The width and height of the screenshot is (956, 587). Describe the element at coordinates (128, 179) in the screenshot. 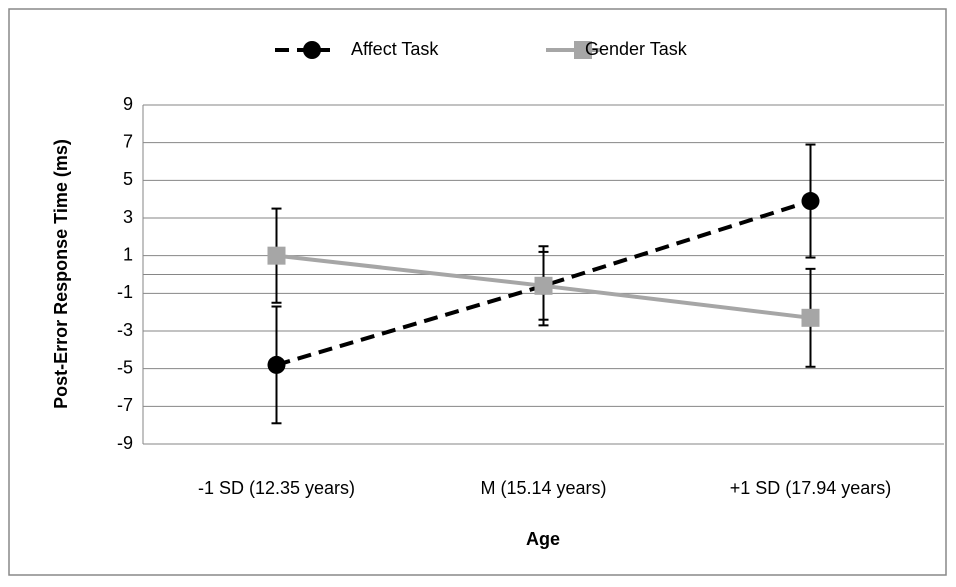

I see `y-tick-label: 5` at that location.